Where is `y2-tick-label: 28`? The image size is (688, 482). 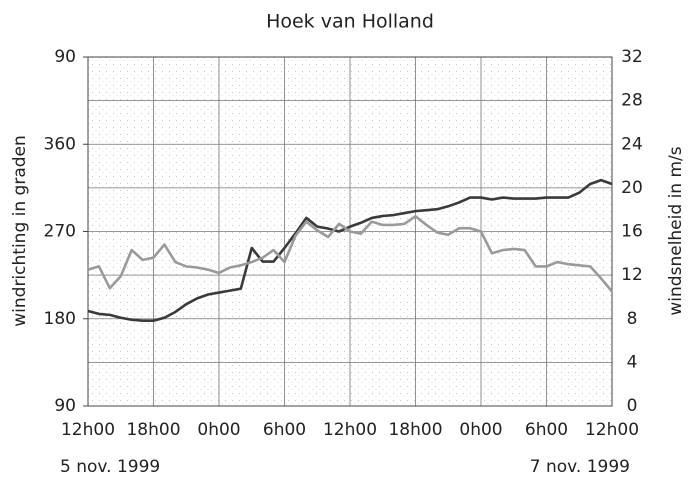 y2-tick-label: 28 is located at coordinates (632, 101).